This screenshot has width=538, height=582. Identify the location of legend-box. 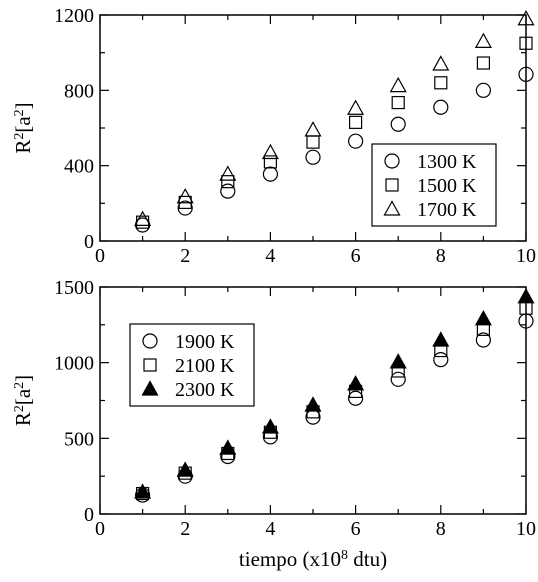
(434, 185).